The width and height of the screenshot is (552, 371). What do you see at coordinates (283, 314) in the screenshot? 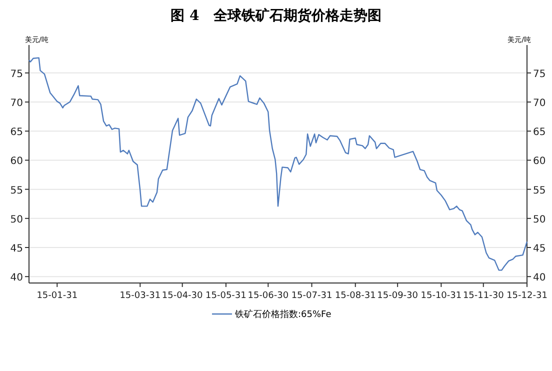
I see `legend-label: 铁矿石价格指数:65%Fe` at bounding box center [283, 314].